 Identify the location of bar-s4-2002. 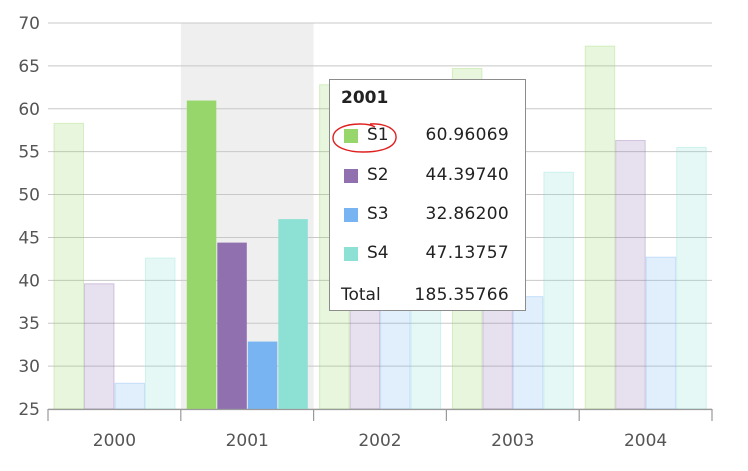
(426, 357).